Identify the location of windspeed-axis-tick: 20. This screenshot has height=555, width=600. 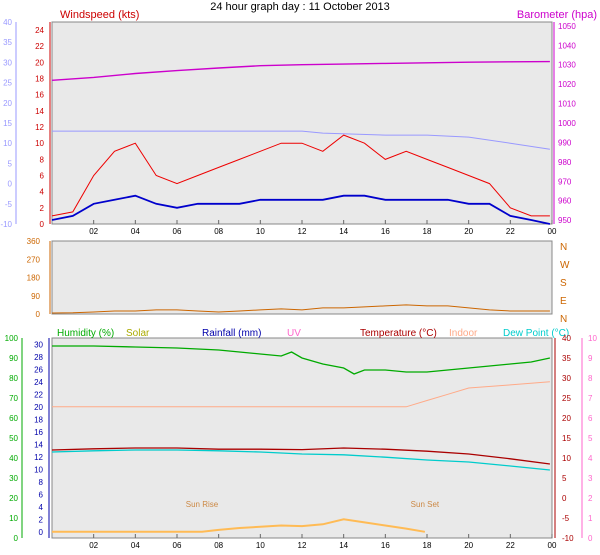
(39, 62).